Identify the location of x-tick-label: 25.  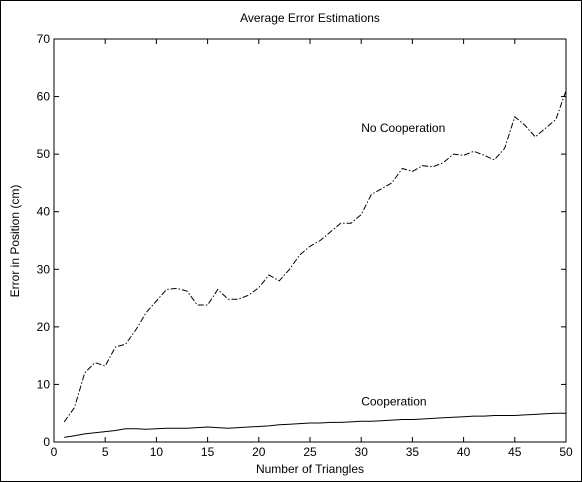
(310, 452).